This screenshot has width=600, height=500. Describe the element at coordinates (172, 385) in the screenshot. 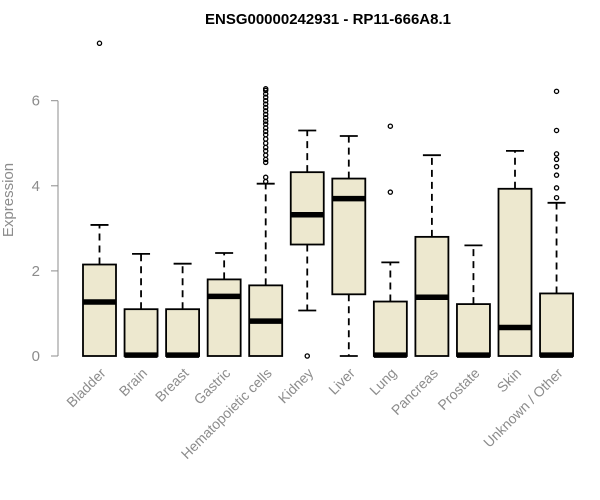

I see `x-tick-label: Breast` at that location.